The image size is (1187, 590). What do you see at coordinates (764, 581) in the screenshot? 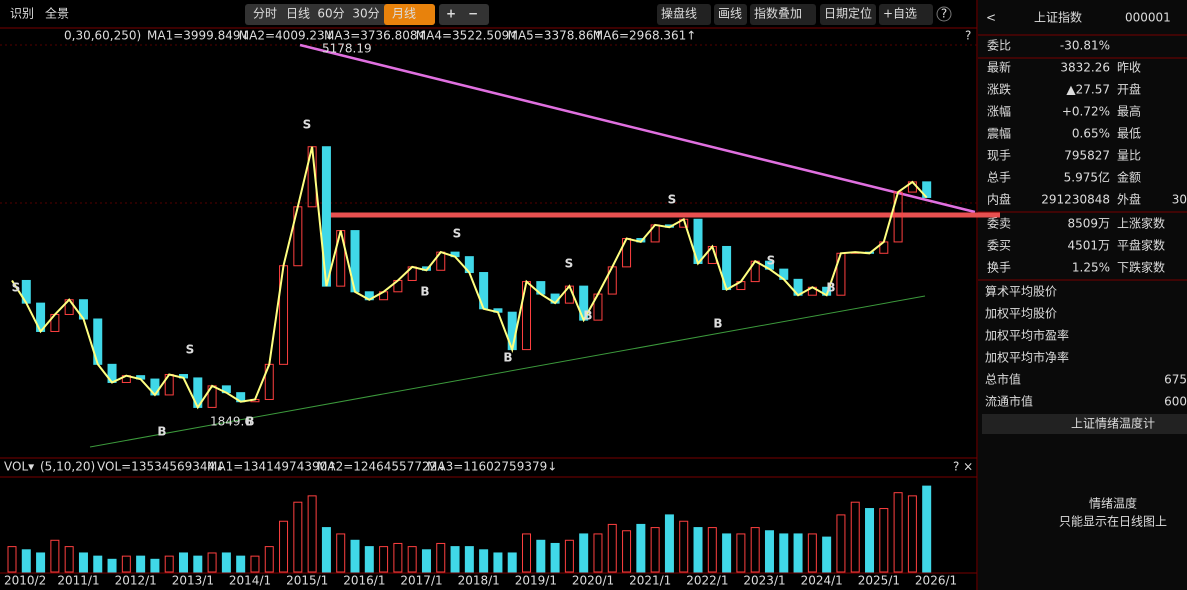
I see `x-tick-label: 2023/1` at bounding box center [764, 581].